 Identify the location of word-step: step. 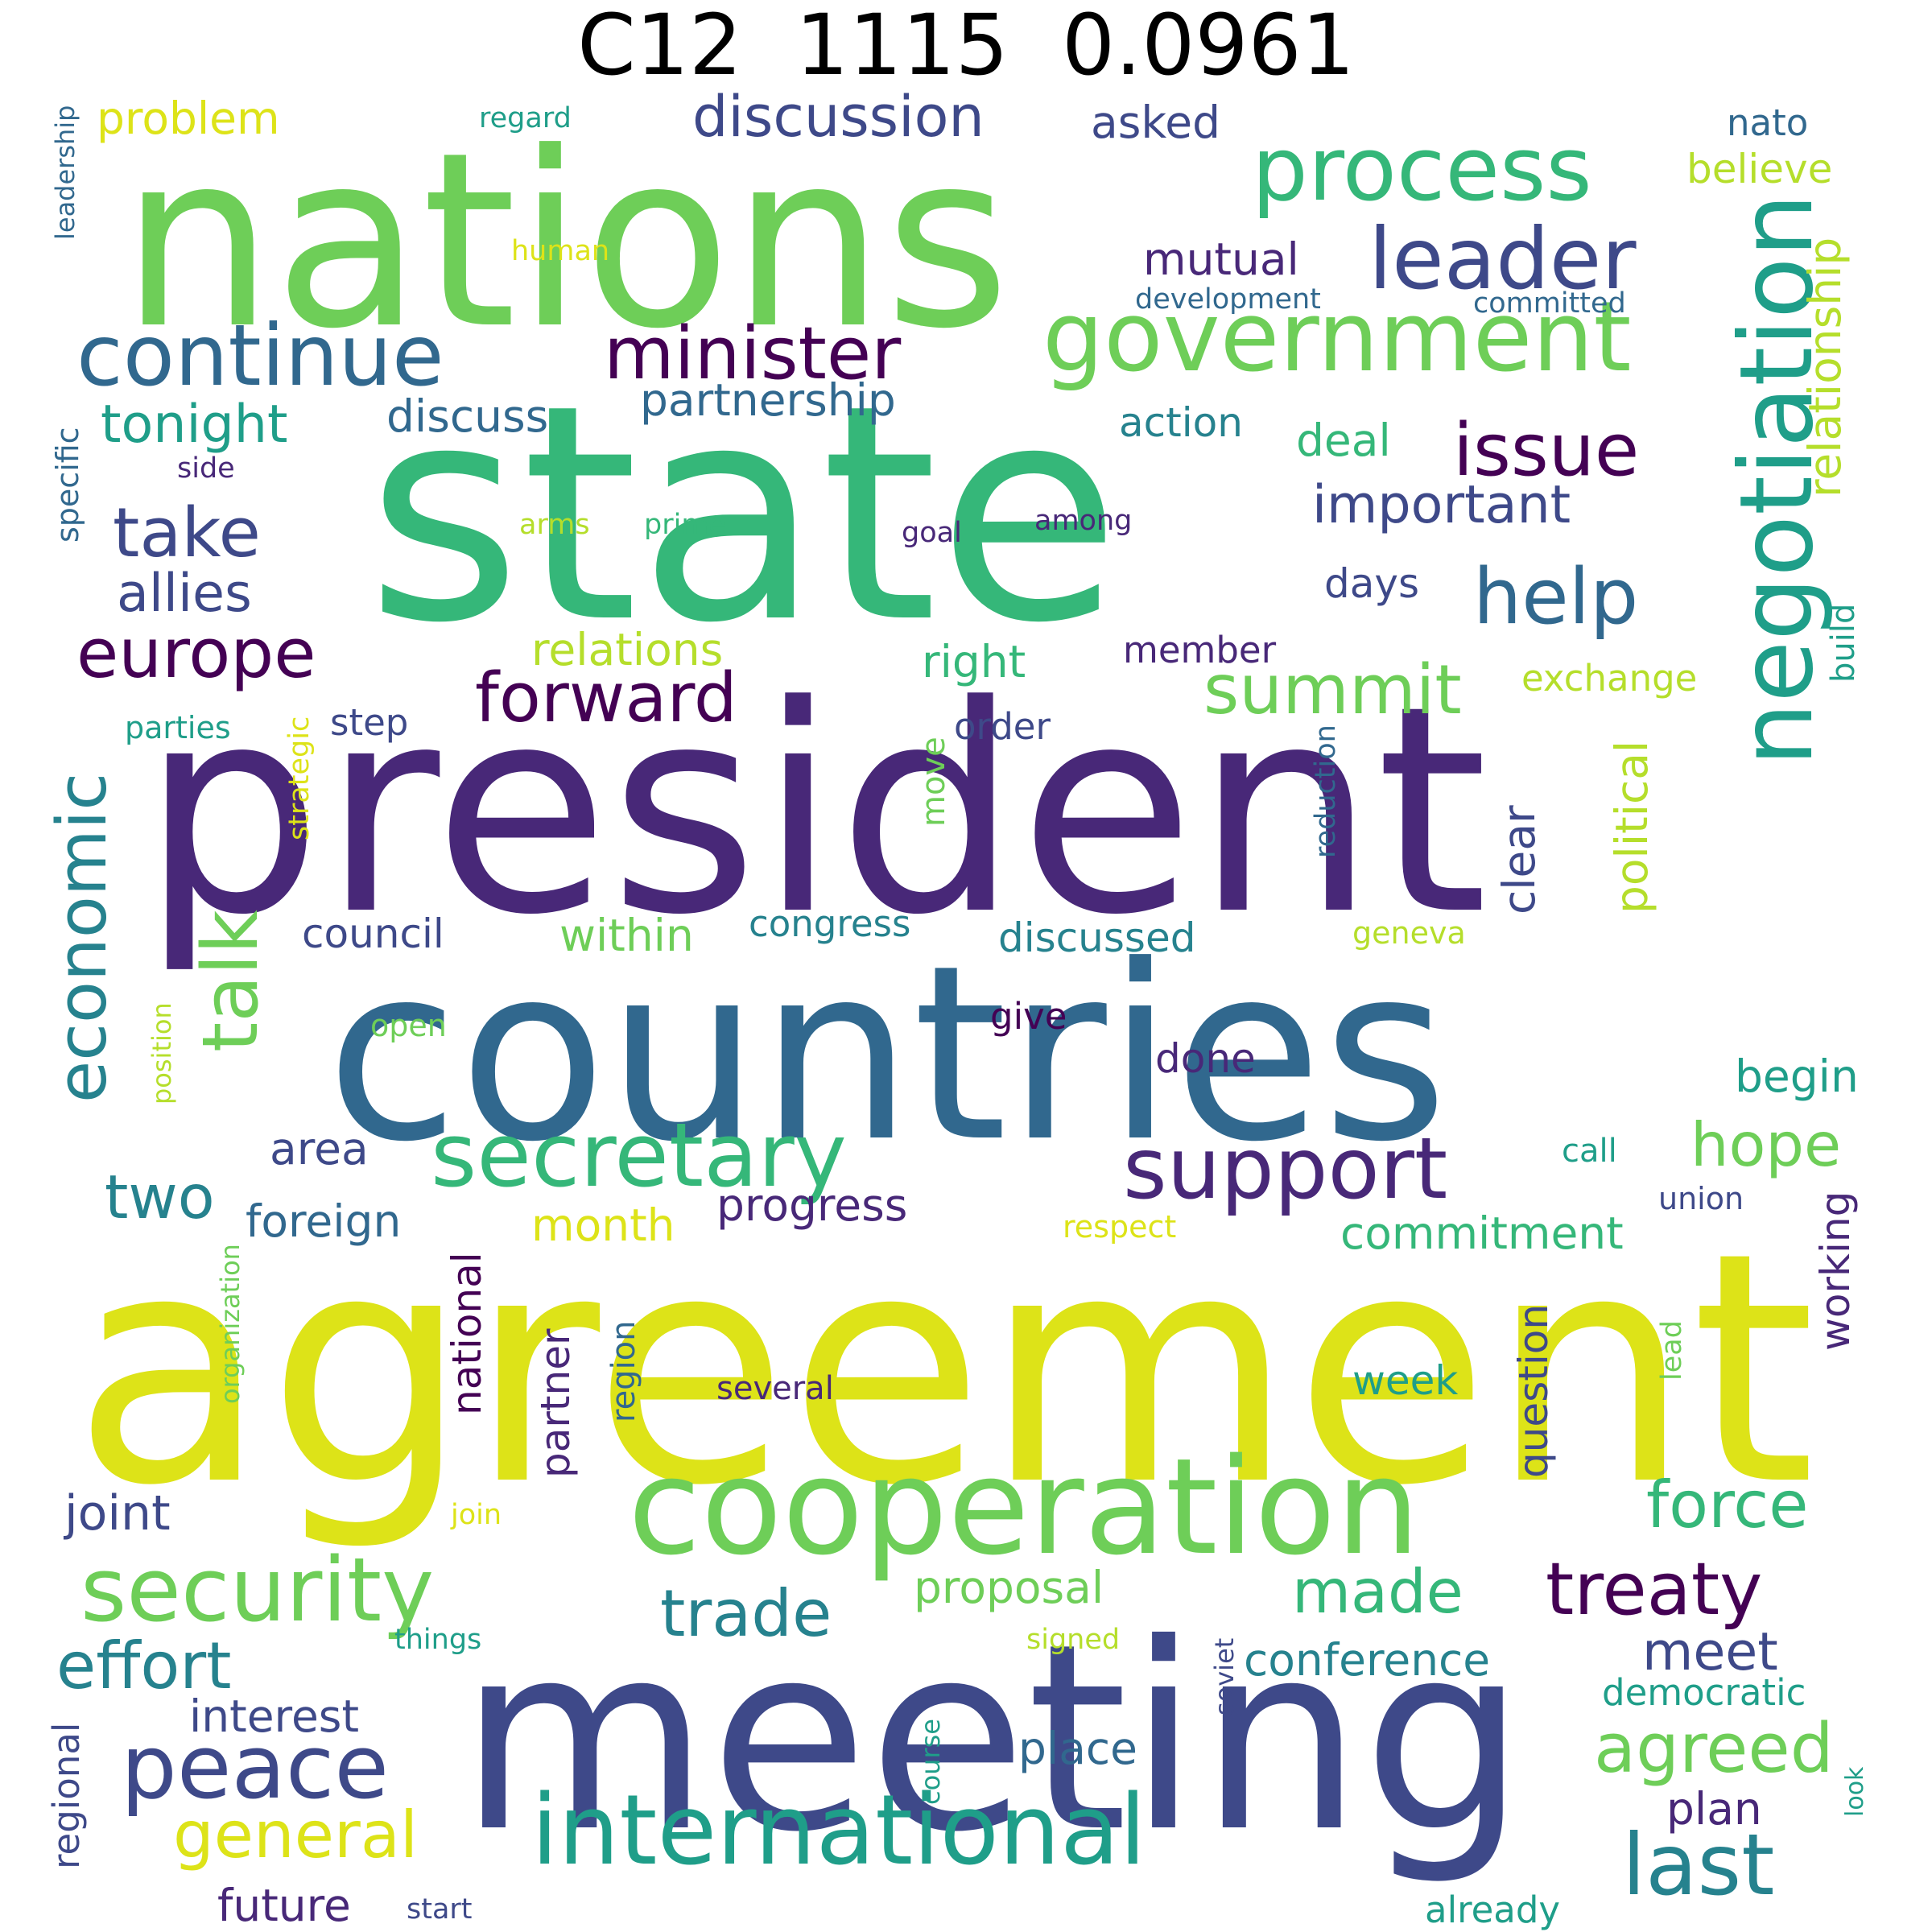
(369, 722).